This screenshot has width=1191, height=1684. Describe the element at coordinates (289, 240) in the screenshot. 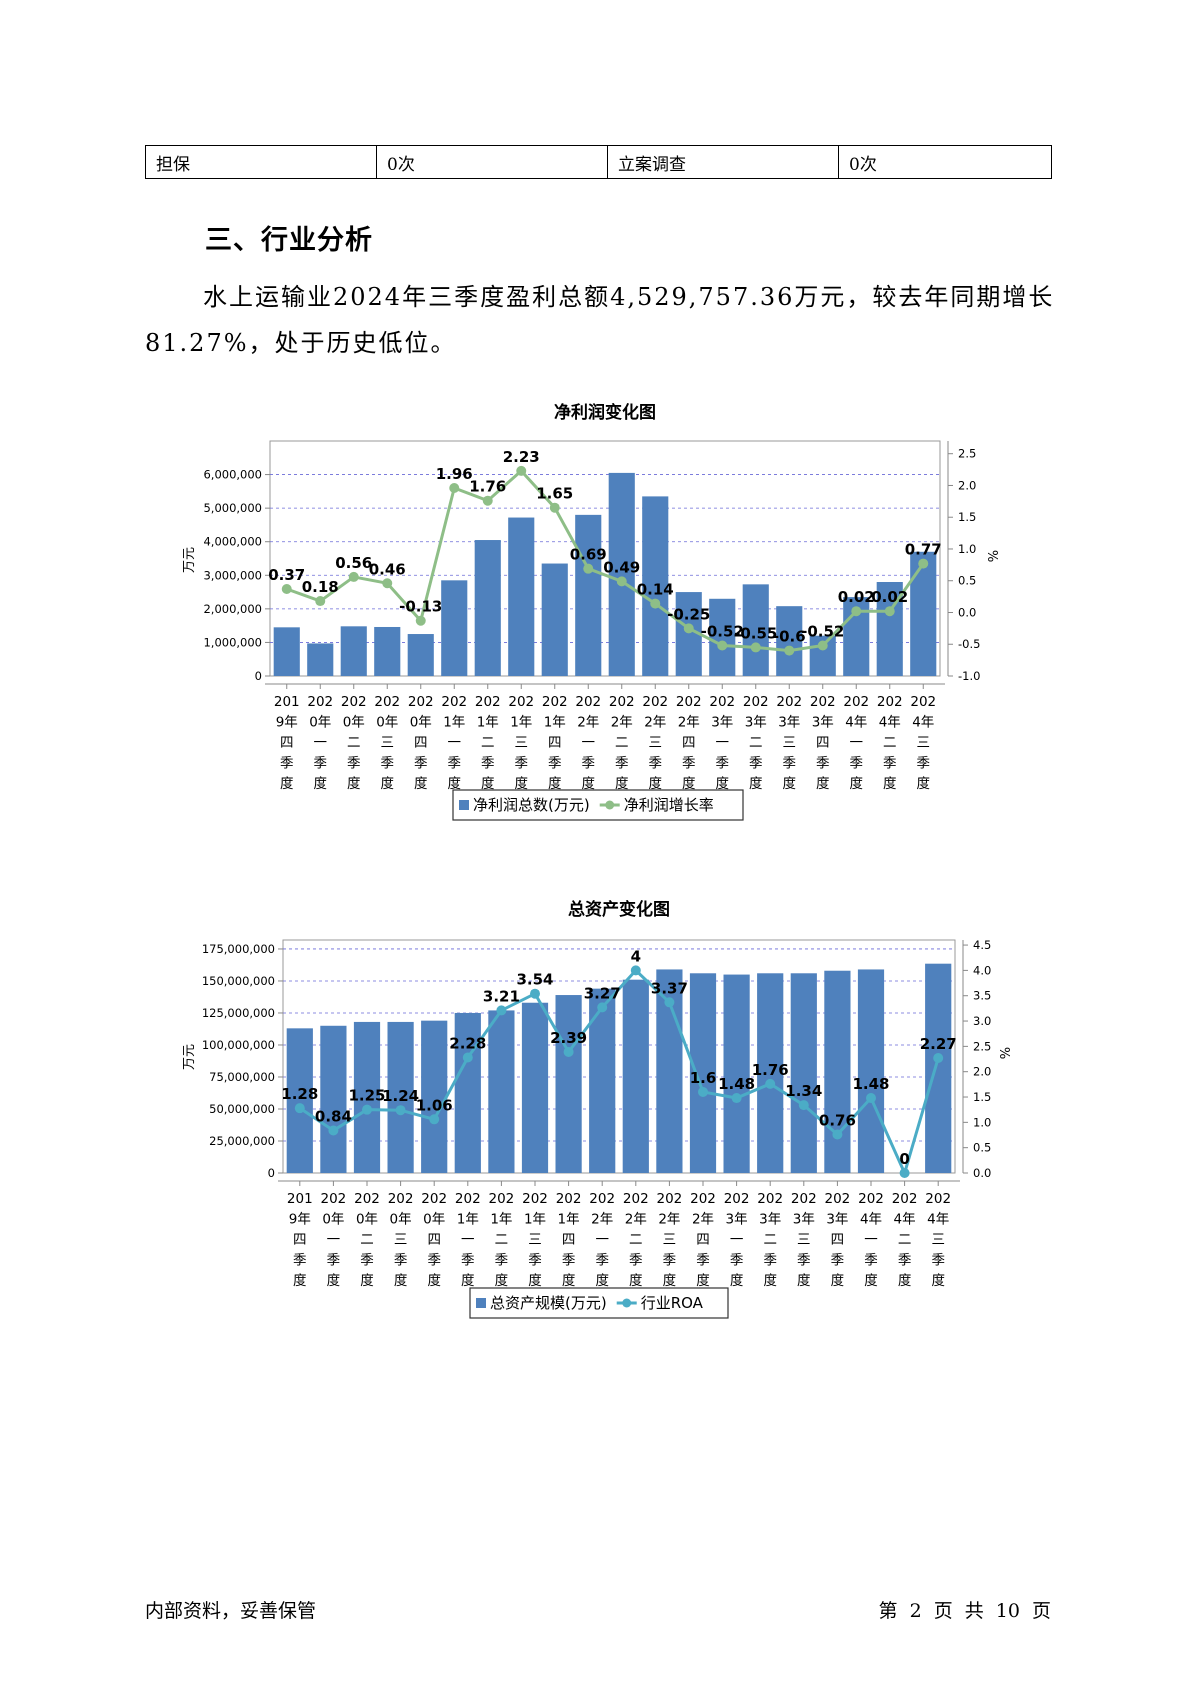

I see `section-heading: 三、行业分析` at that location.